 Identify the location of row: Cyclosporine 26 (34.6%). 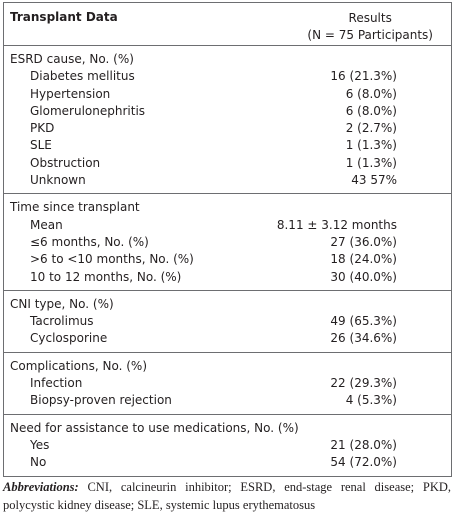
(227, 338).